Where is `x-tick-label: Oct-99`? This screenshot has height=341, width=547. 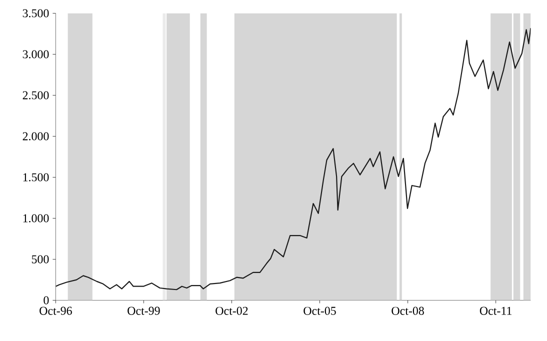 x-tick-label: Oct-99 is located at coordinates (144, 310).